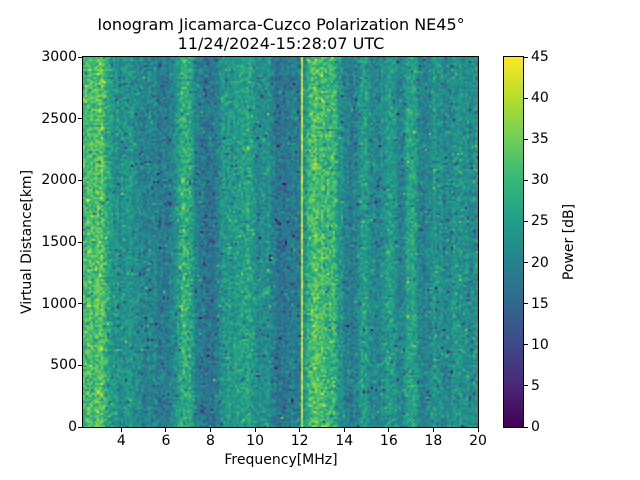  Describe the element at coordinates (540, 180) in the screenshot. I see `colorbar-tick-label: 30` at that location.